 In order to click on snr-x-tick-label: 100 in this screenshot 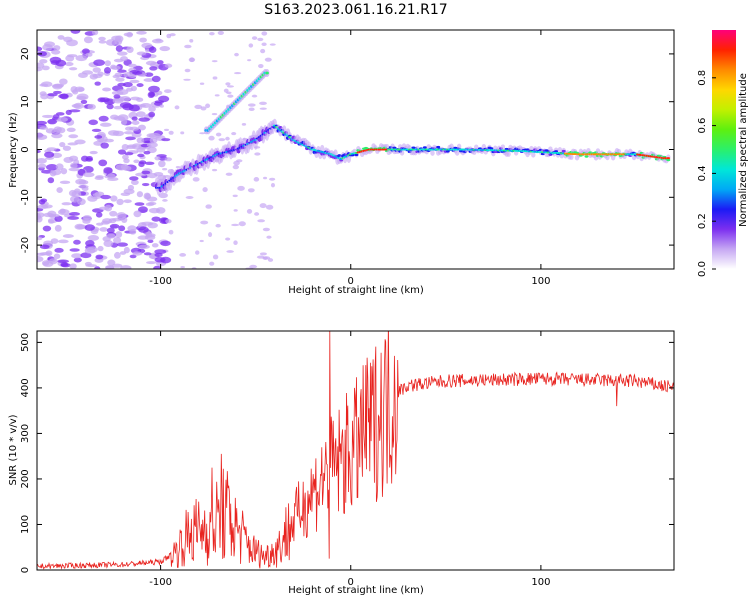, I will do `click(540, 582)`.